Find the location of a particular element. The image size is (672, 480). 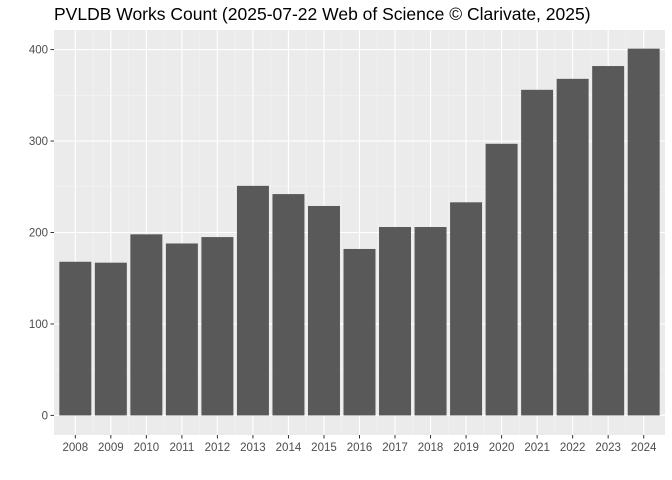

bar-2012 is located at coordinates (217, 326).